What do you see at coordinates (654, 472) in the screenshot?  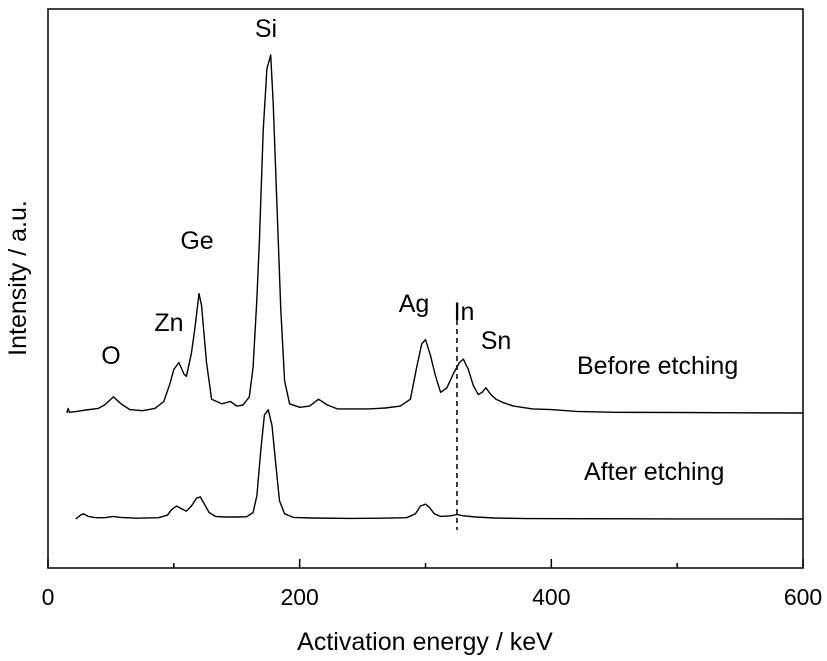 I see `series-label-after-etching: After etching` at bounding box center [654, 472].